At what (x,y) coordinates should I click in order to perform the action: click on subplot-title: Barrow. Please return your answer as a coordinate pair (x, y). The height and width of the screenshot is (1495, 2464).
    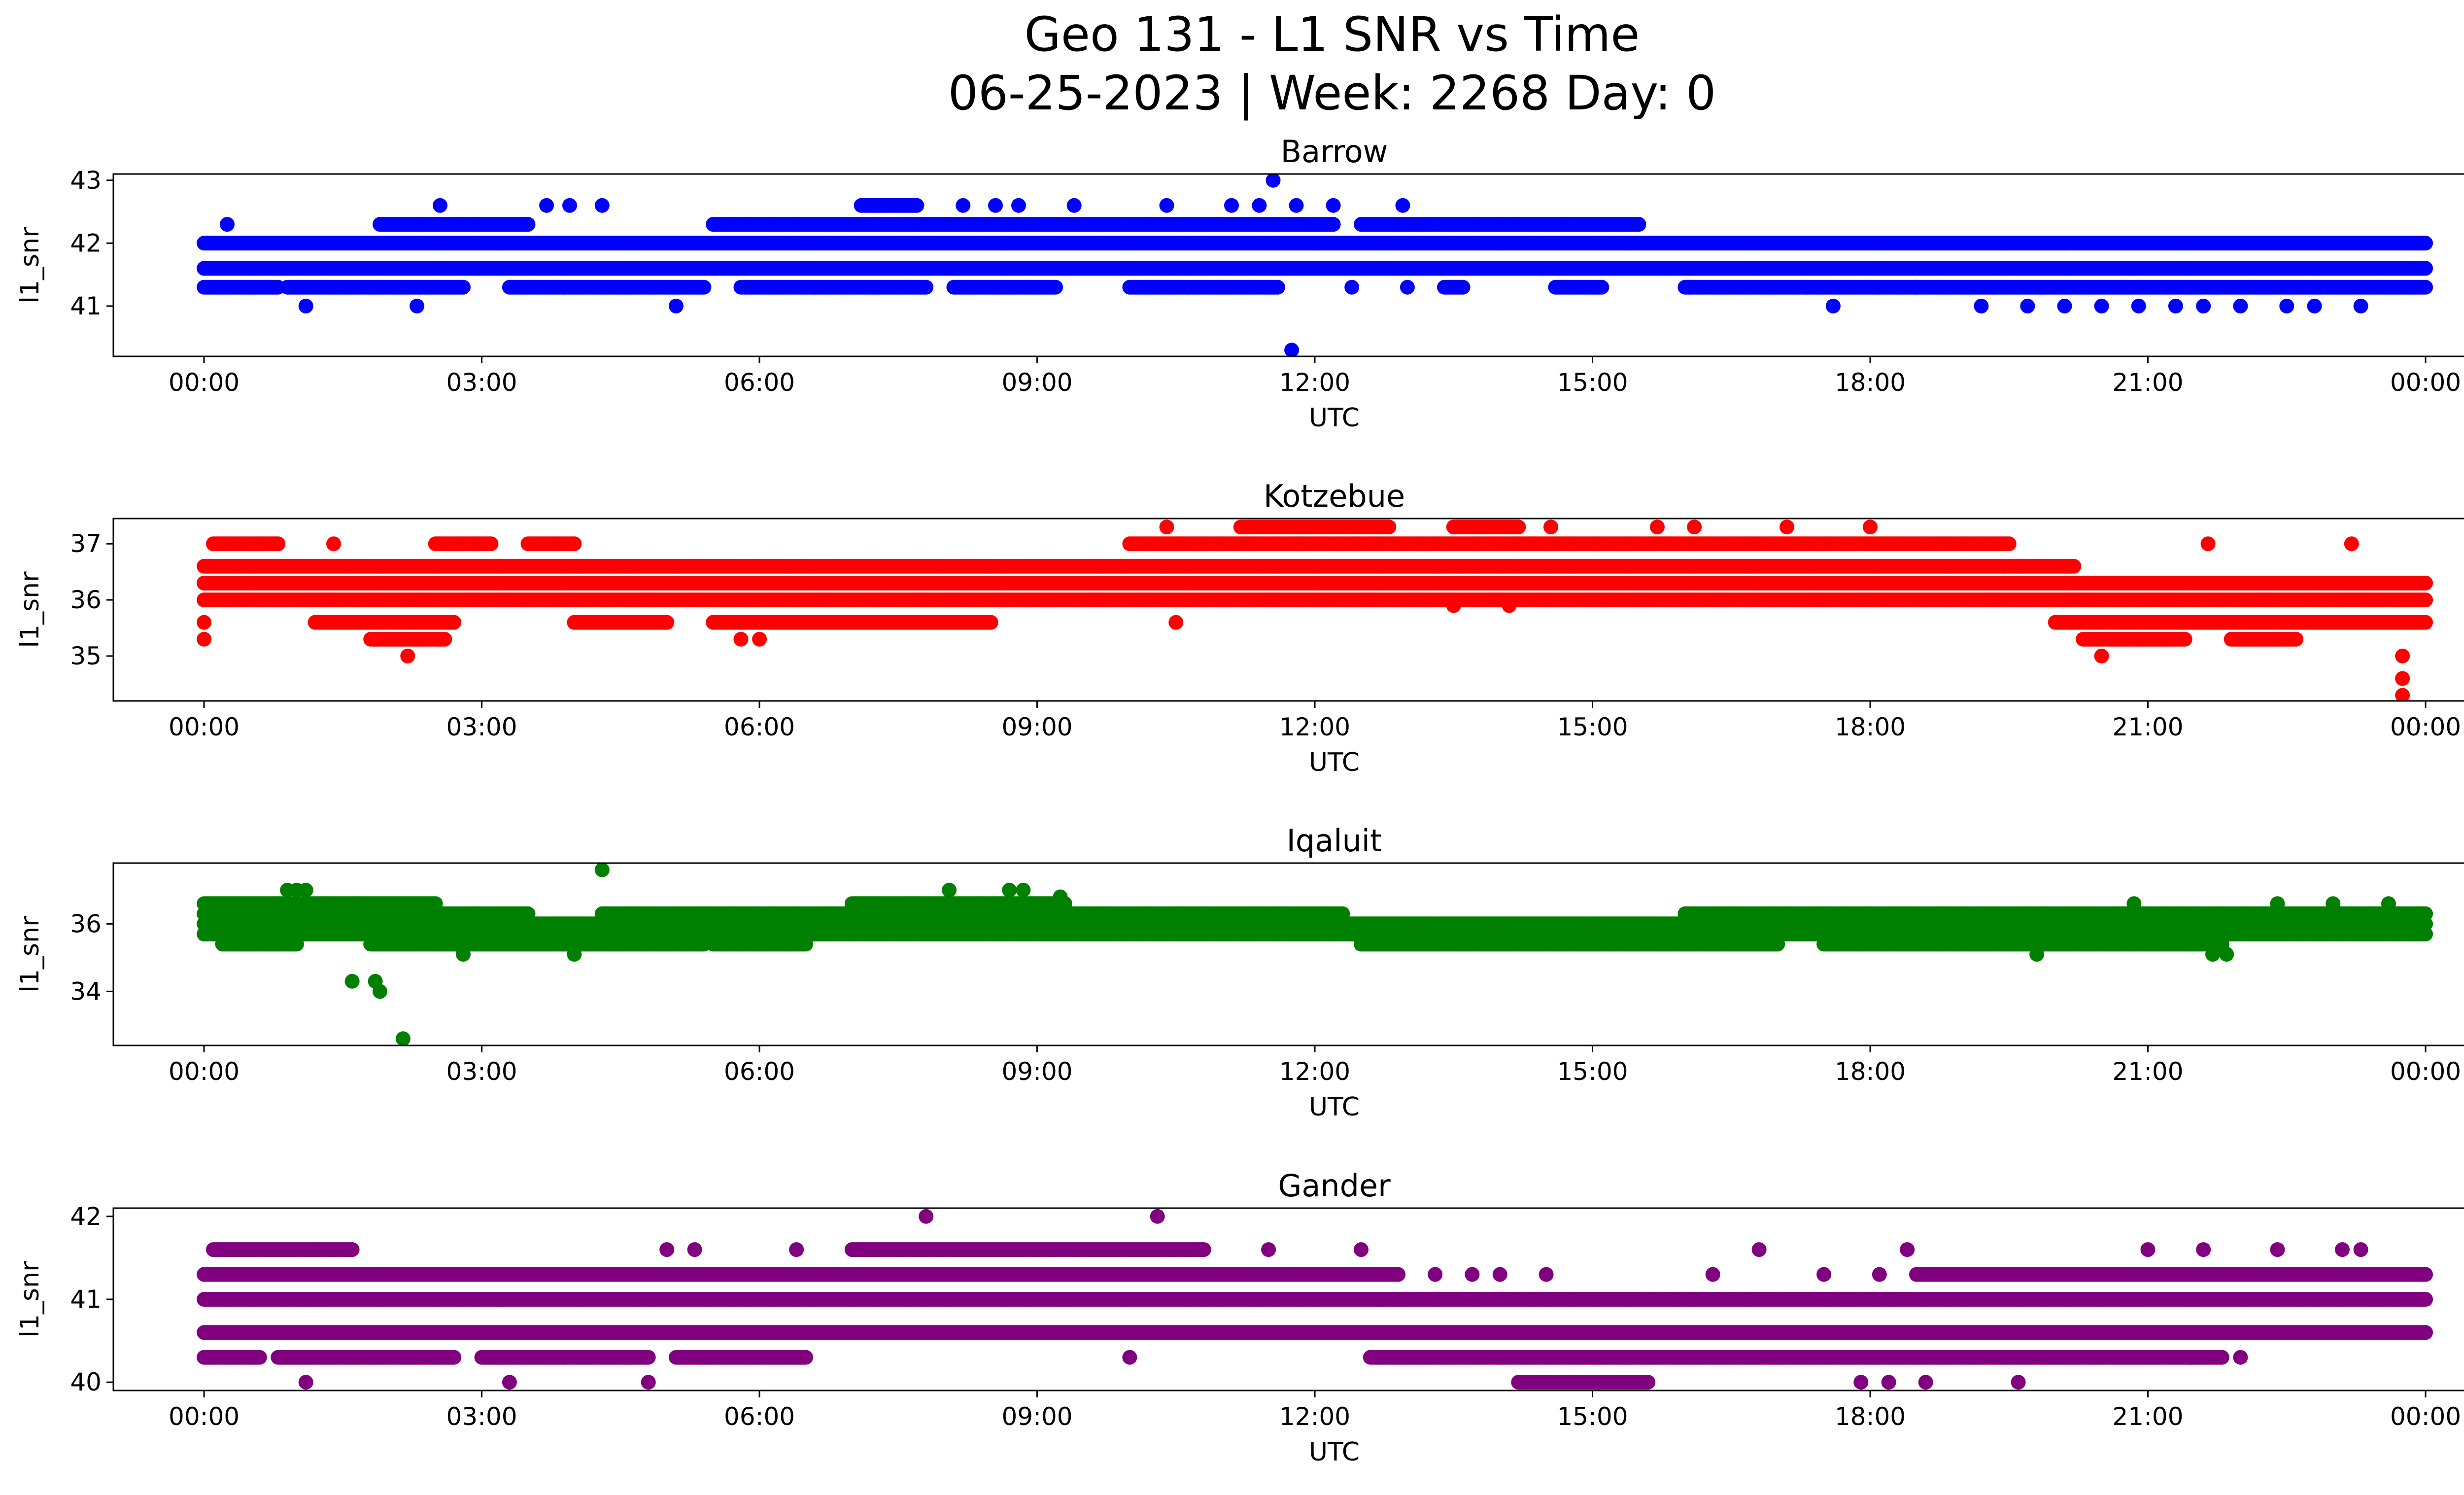
    Looking at the image, I should click on (1334, 152).